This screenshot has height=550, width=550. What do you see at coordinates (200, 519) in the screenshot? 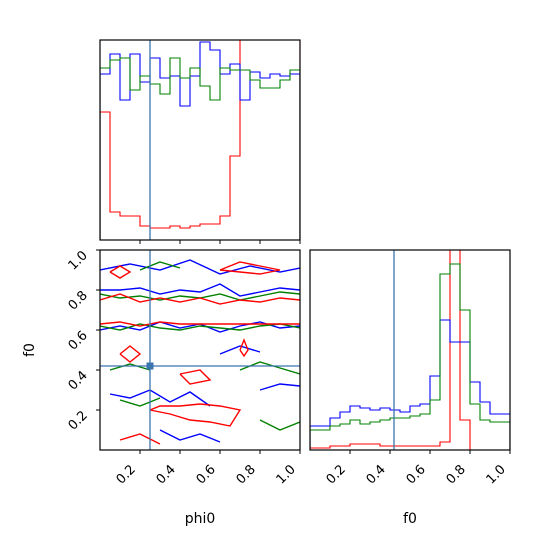
I see `x-axis-label-phi0: phi0` at bounding box center [200, 519].